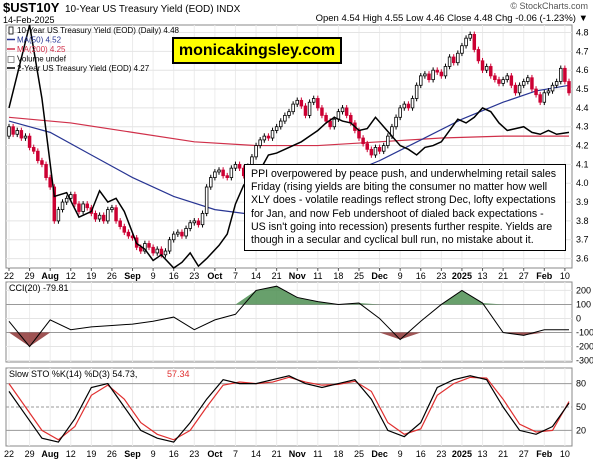 The width and height of the screenshot is (593, 468). I want to click on cci-y-tick-label: -300, so click(584, 361).